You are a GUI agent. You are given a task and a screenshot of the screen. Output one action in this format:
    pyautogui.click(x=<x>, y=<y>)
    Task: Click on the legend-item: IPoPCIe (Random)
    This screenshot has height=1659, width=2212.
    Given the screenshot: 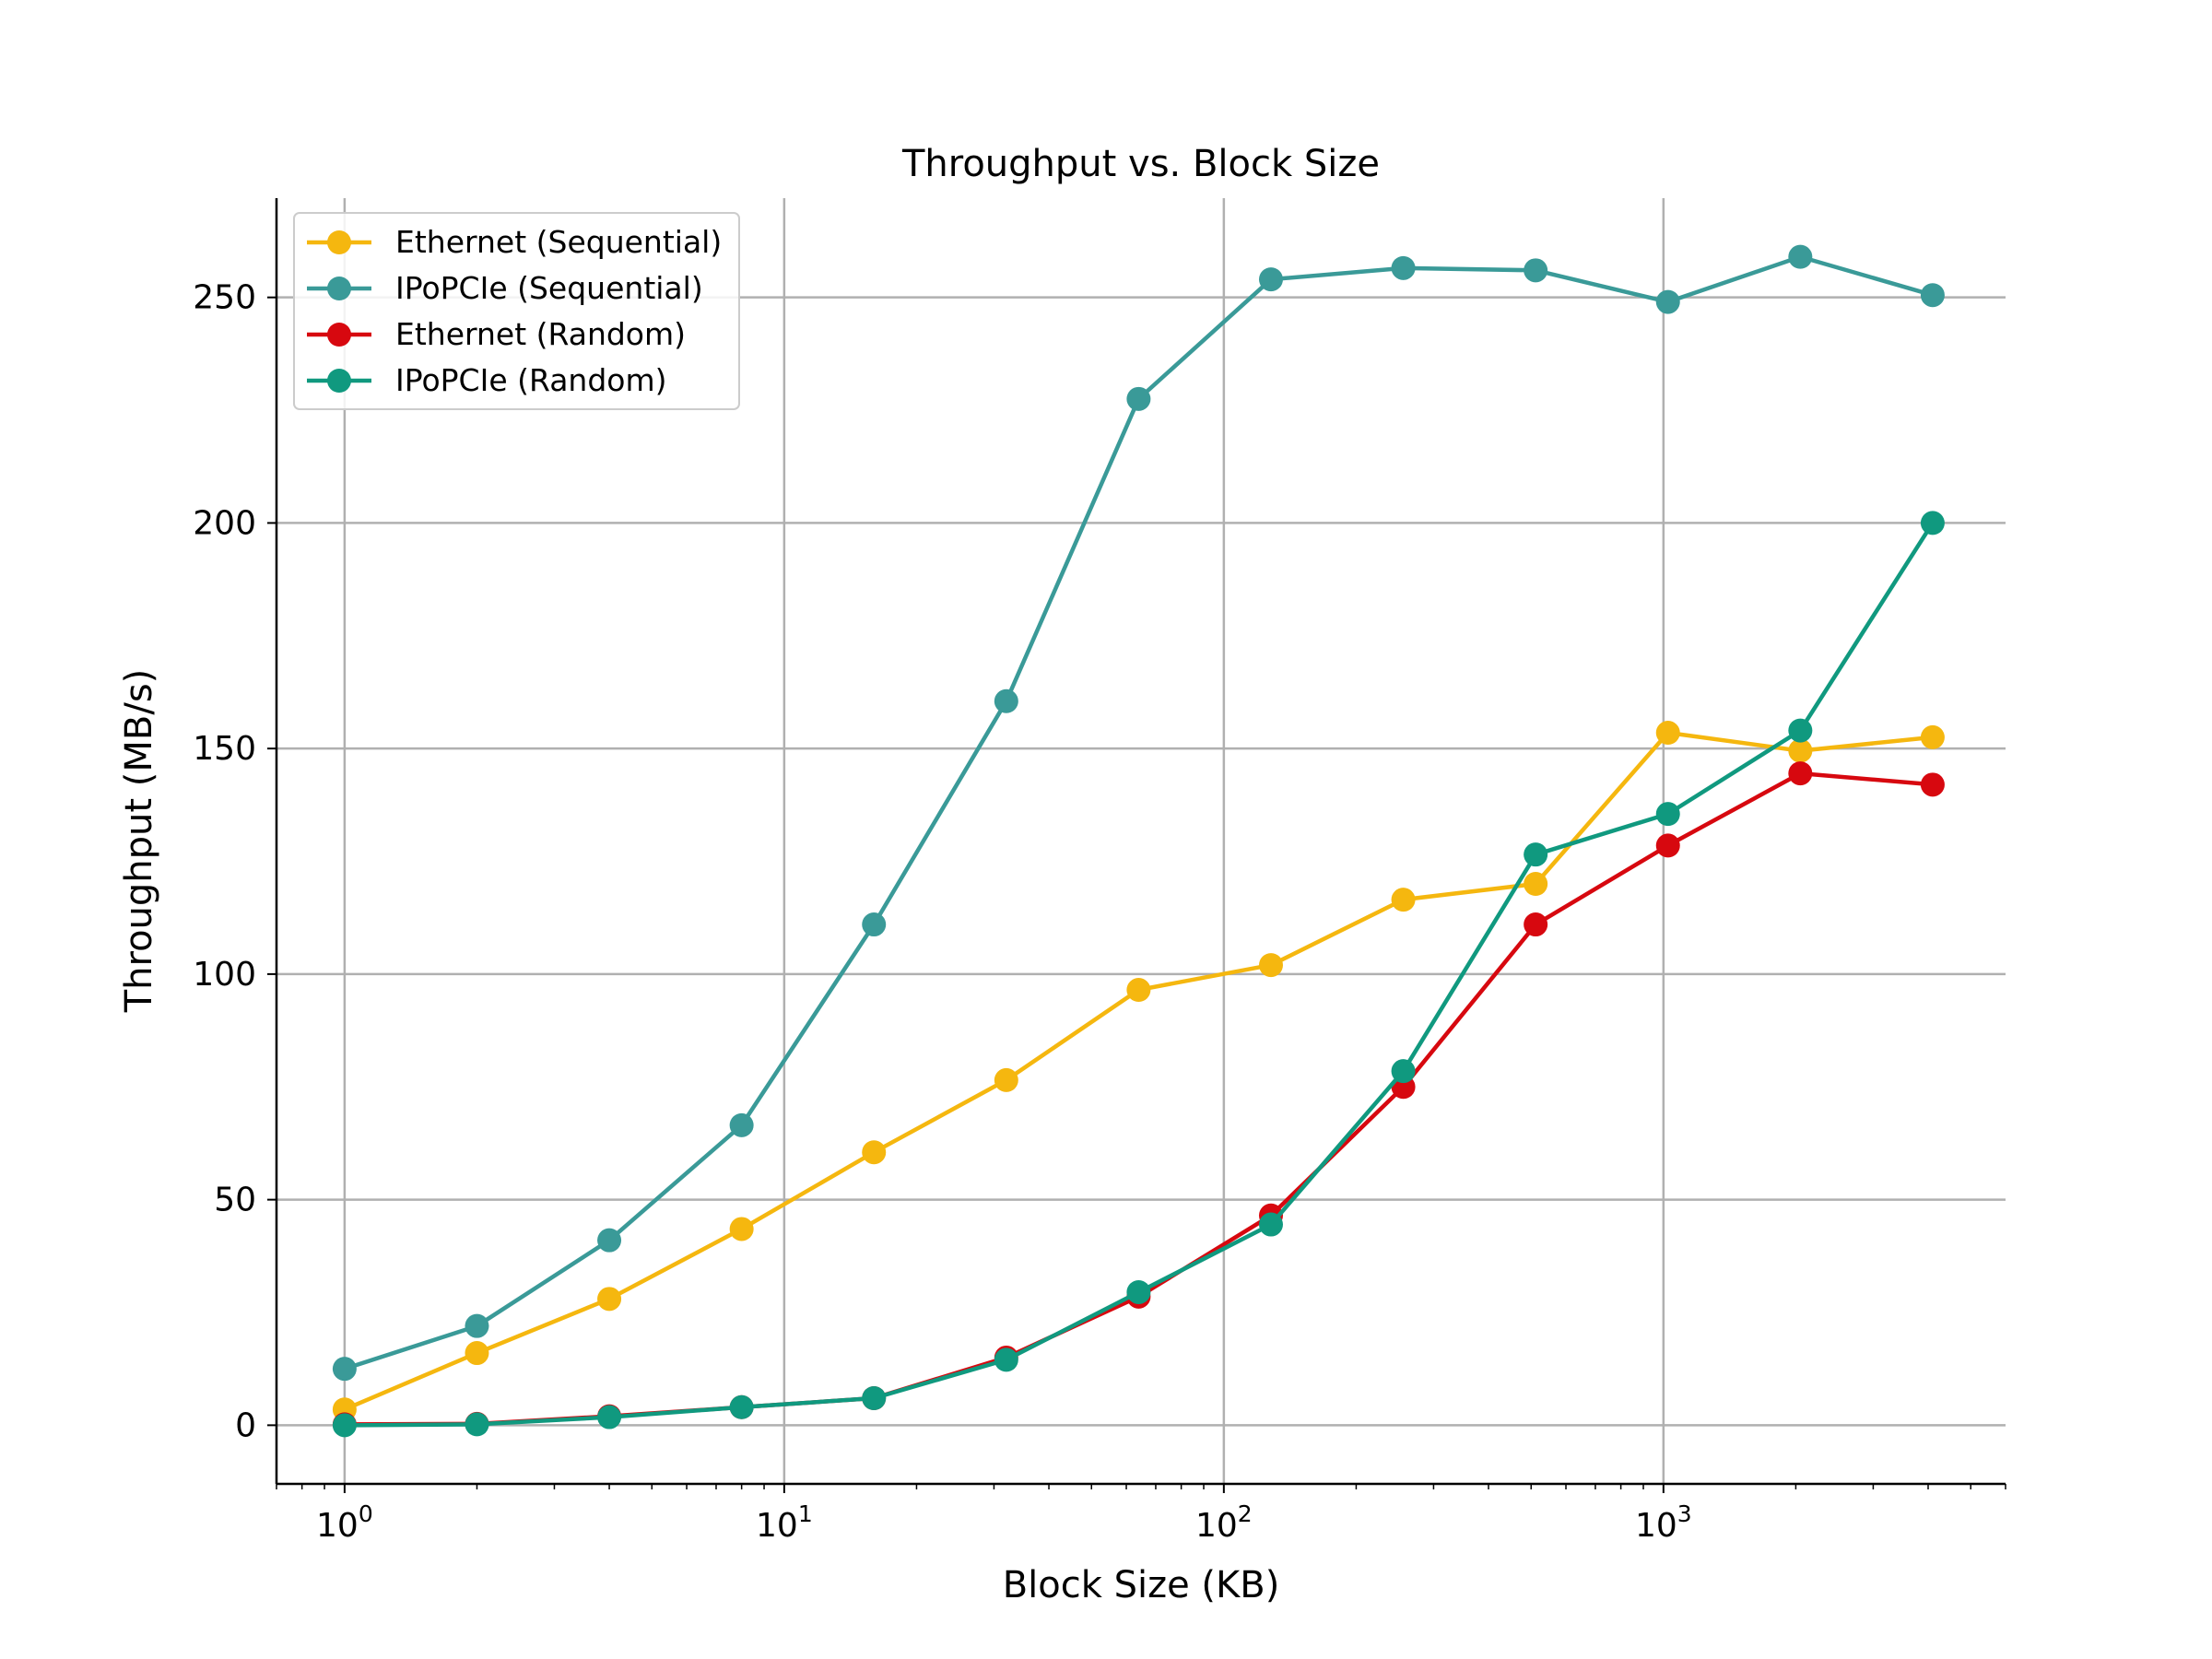 What is the action you would take?
    pyautogui.click(x=487, y=380)
    